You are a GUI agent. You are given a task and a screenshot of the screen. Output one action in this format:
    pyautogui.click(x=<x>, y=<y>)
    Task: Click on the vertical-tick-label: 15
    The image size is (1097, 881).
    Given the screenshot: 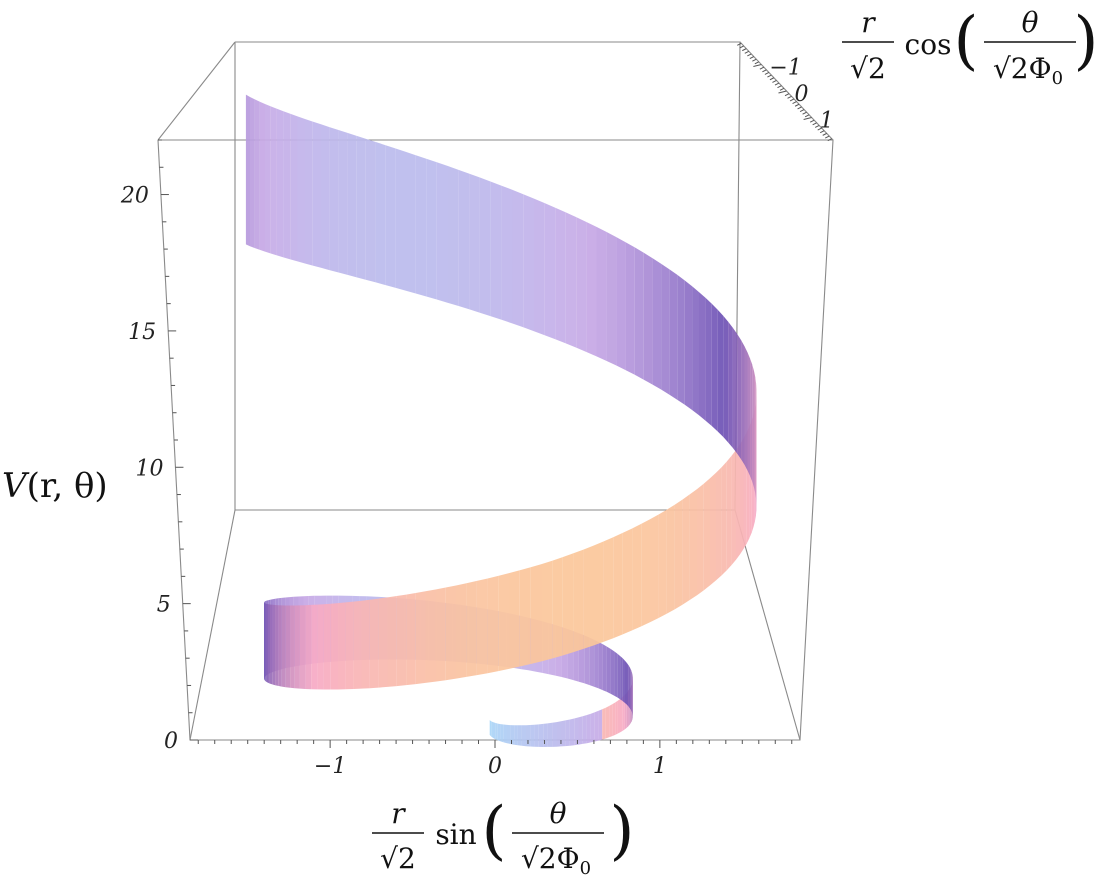 What is the action you would take?
    pyautogui.click(x=142, y=332)
    